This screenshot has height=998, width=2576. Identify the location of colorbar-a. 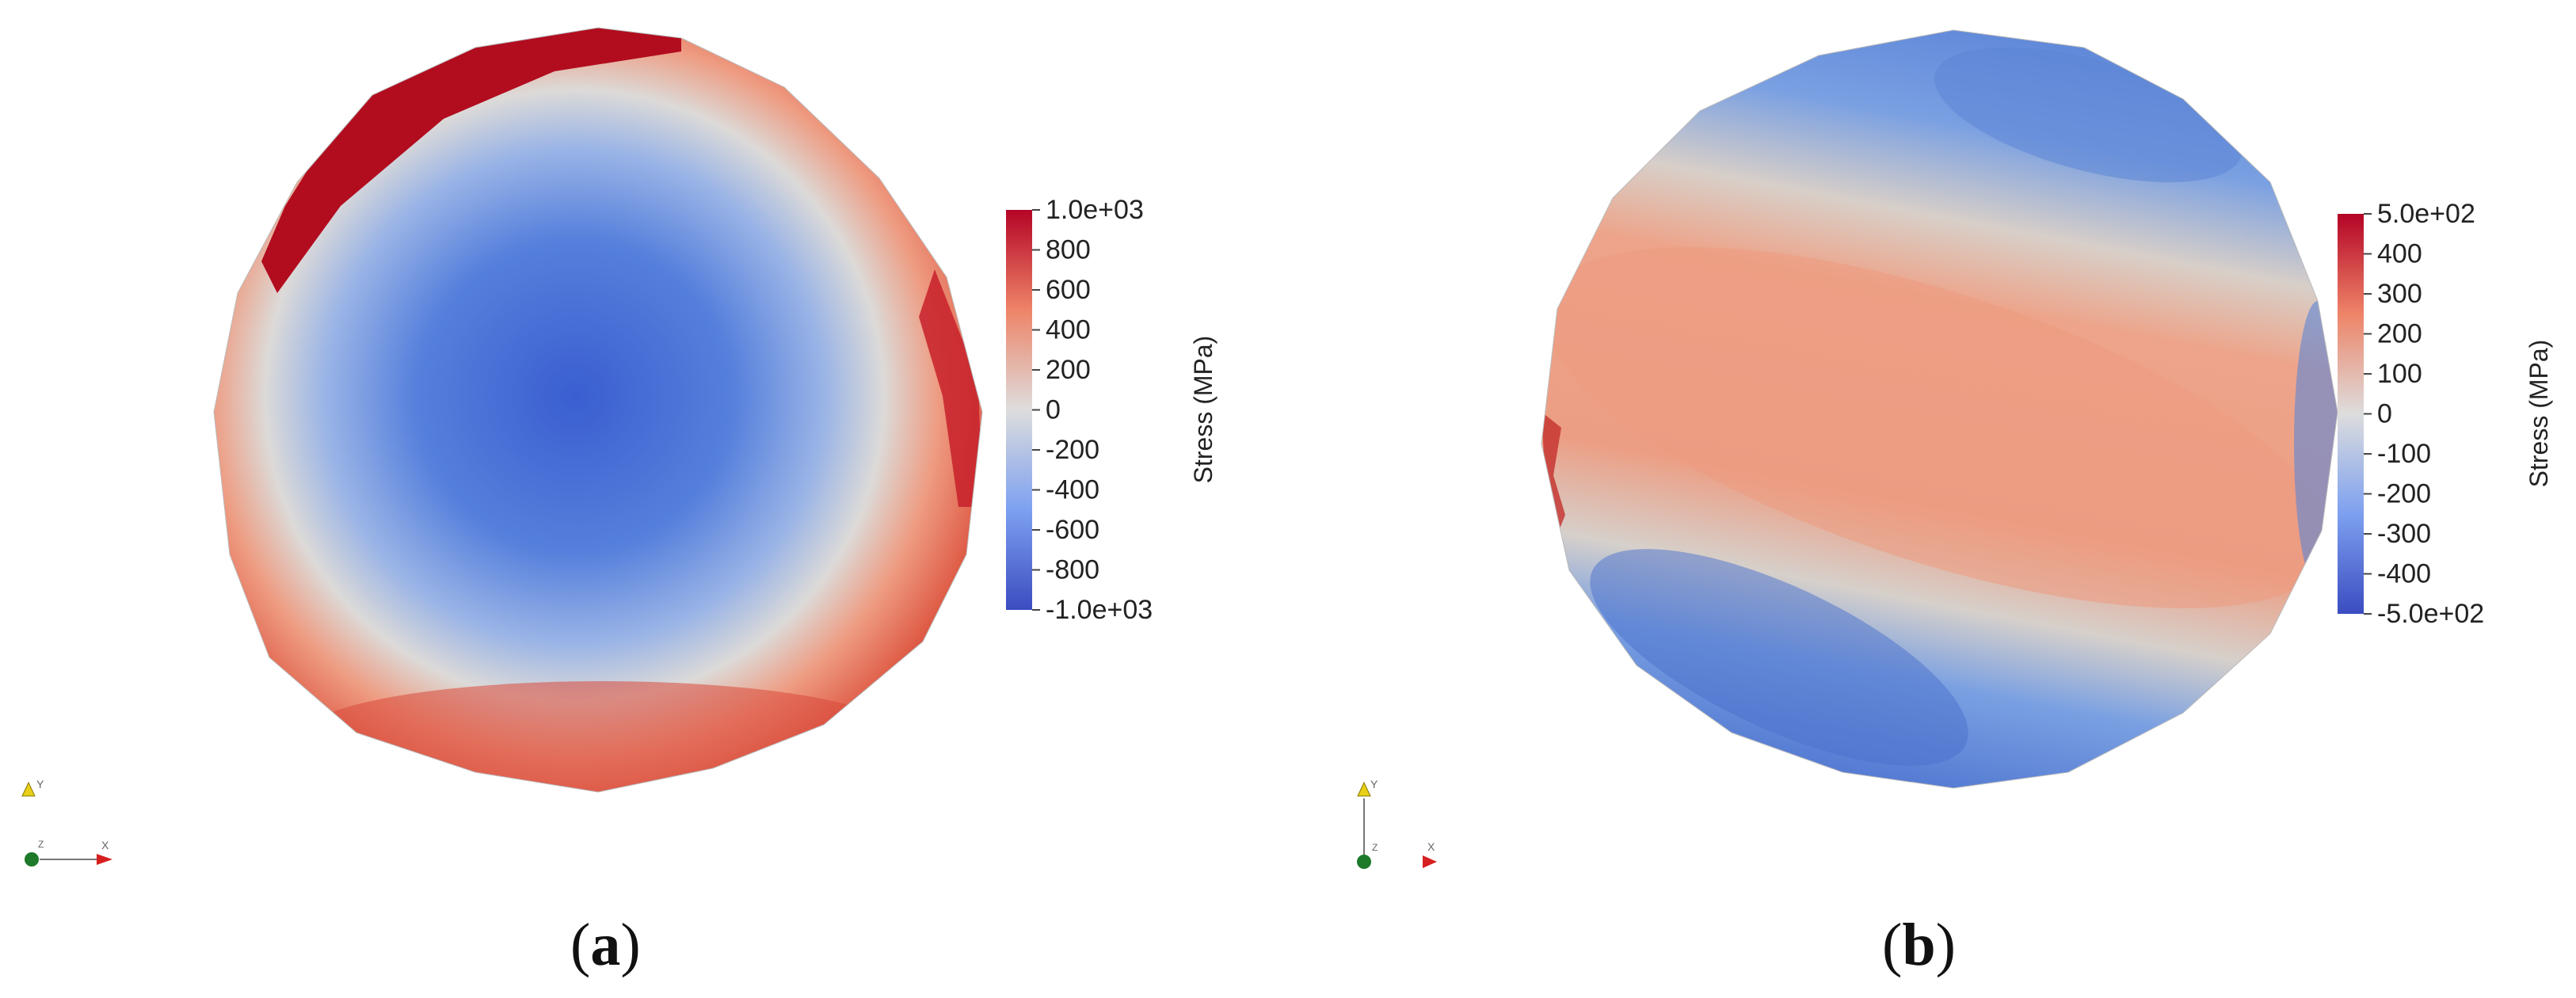
(1019, 410).